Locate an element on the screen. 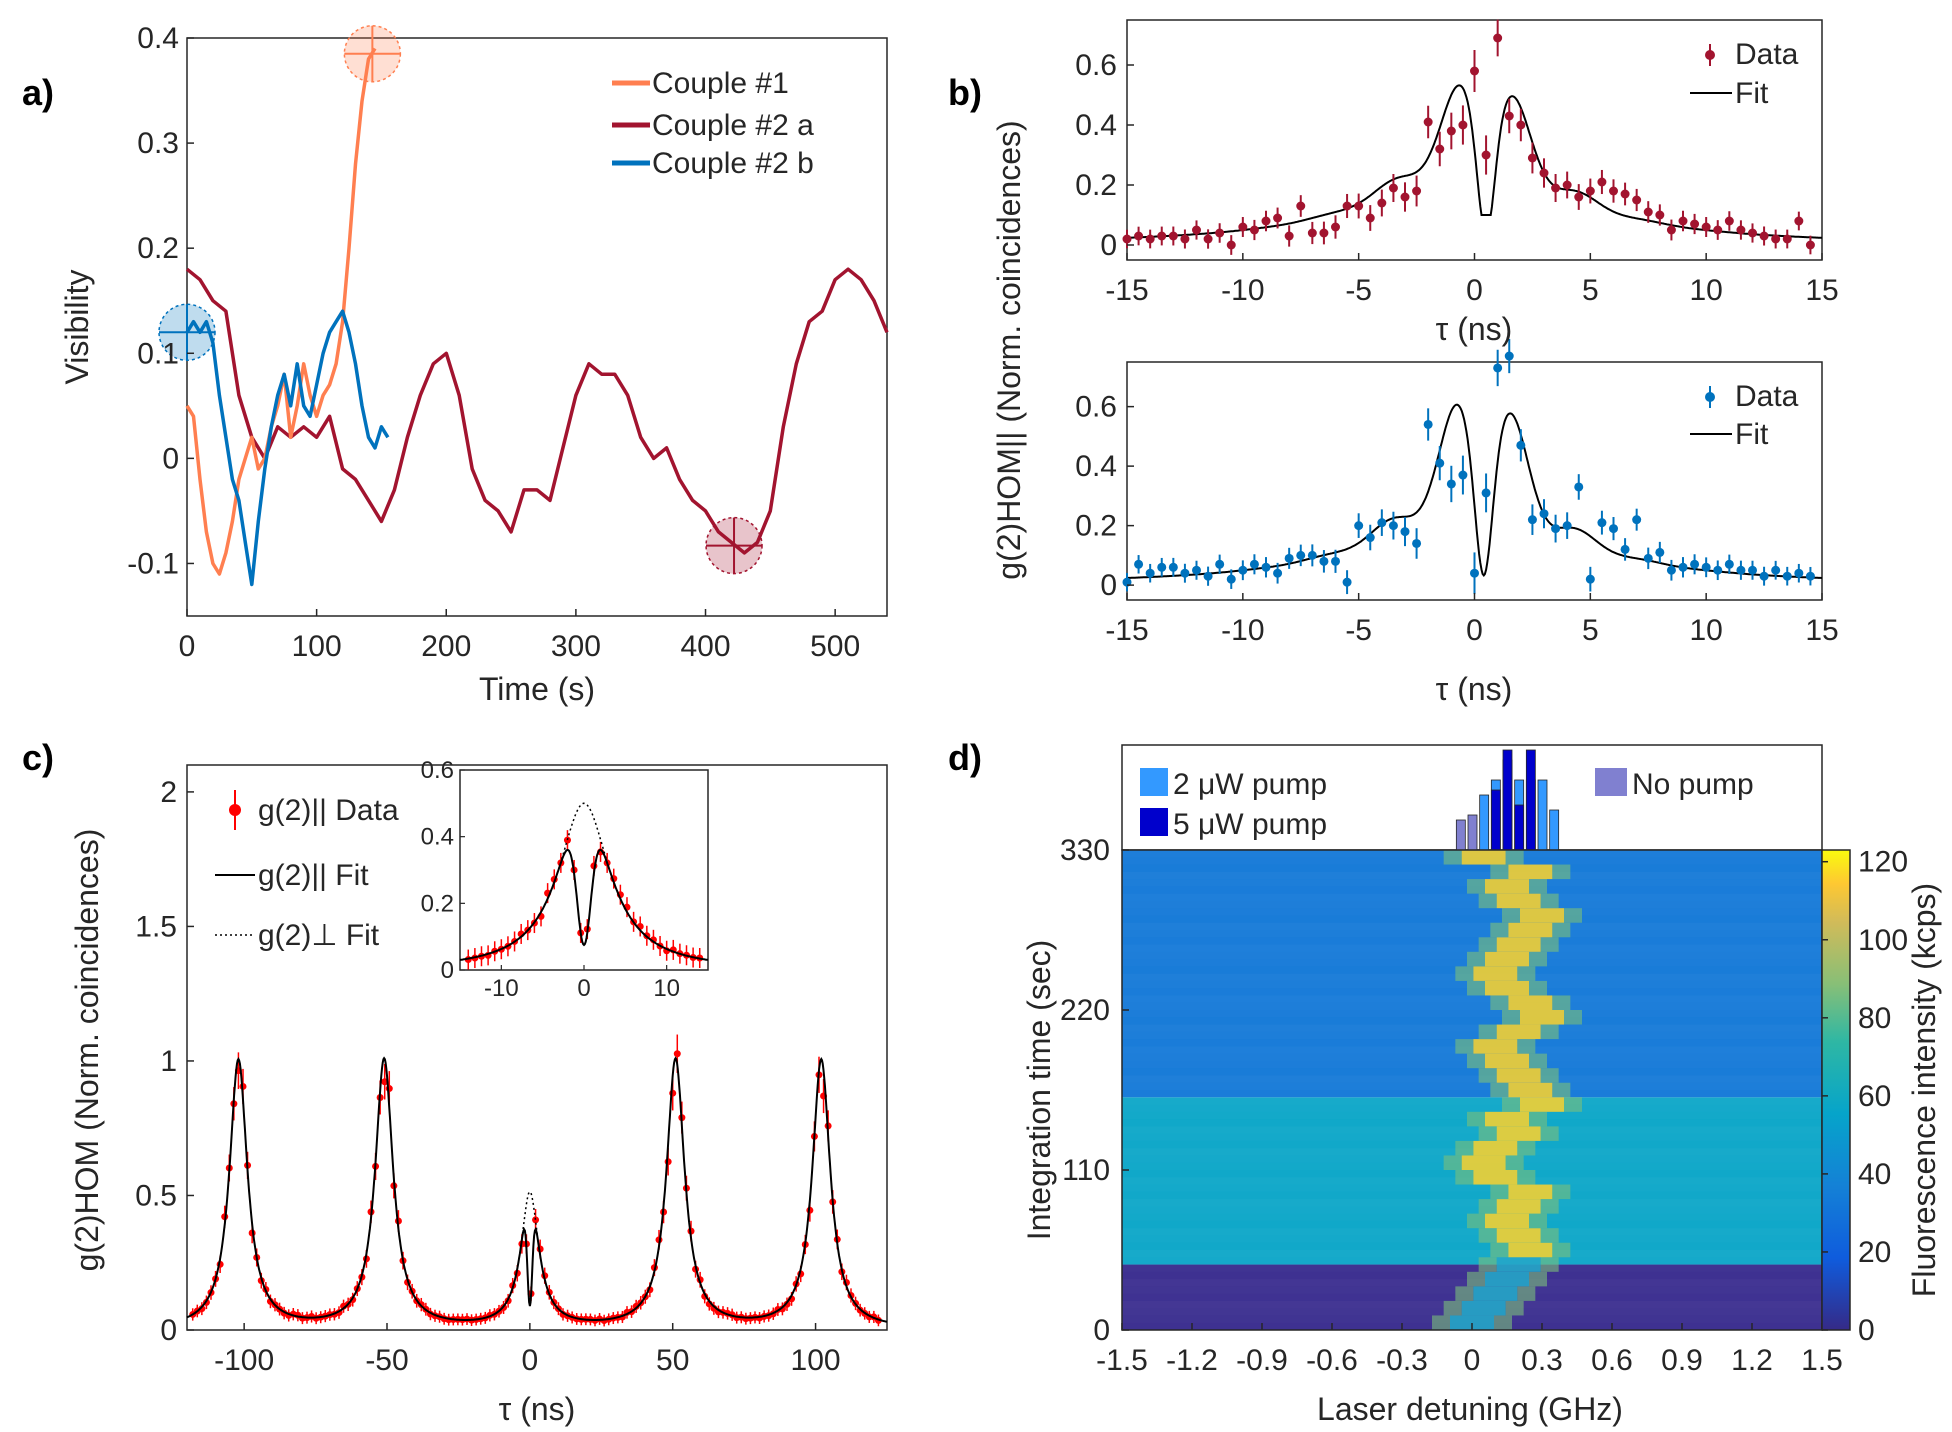 The height and width of the screenshot is (1432, 1952). x-tick-label: 0.6 is located at coordinates (1612, 1360).